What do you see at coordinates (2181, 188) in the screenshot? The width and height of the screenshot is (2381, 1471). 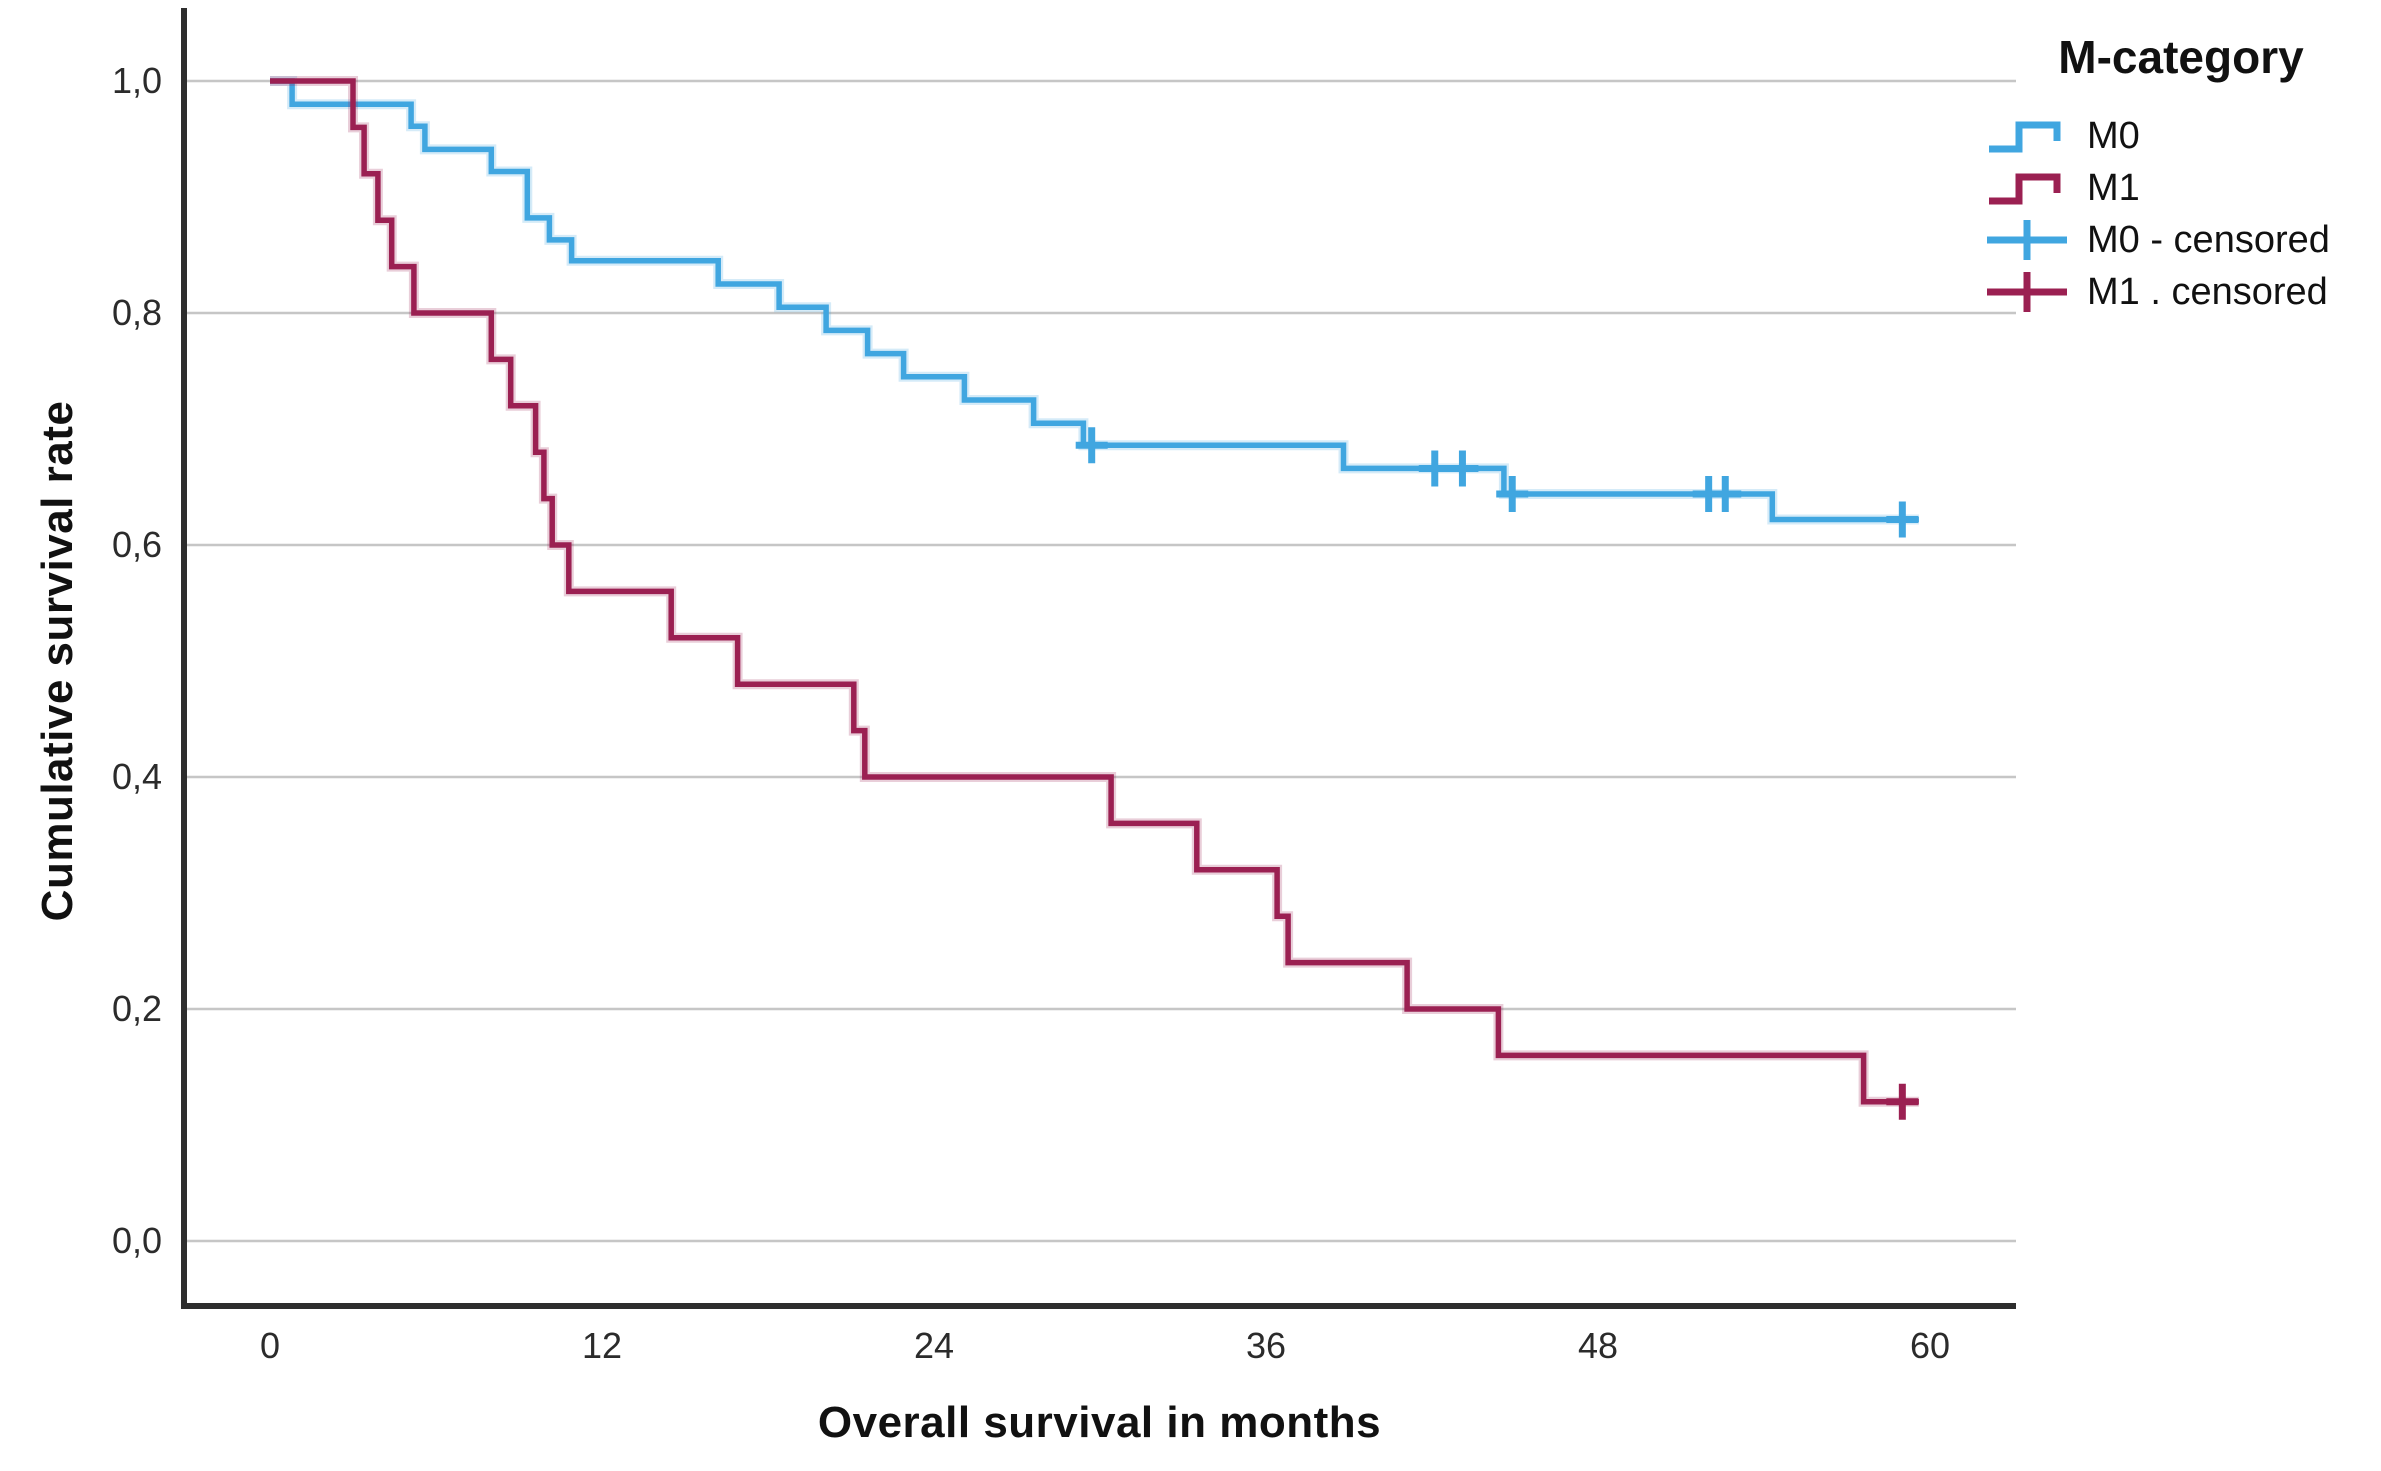 I see `legend-item-m1: M1` at bounding box center [2181, 188].